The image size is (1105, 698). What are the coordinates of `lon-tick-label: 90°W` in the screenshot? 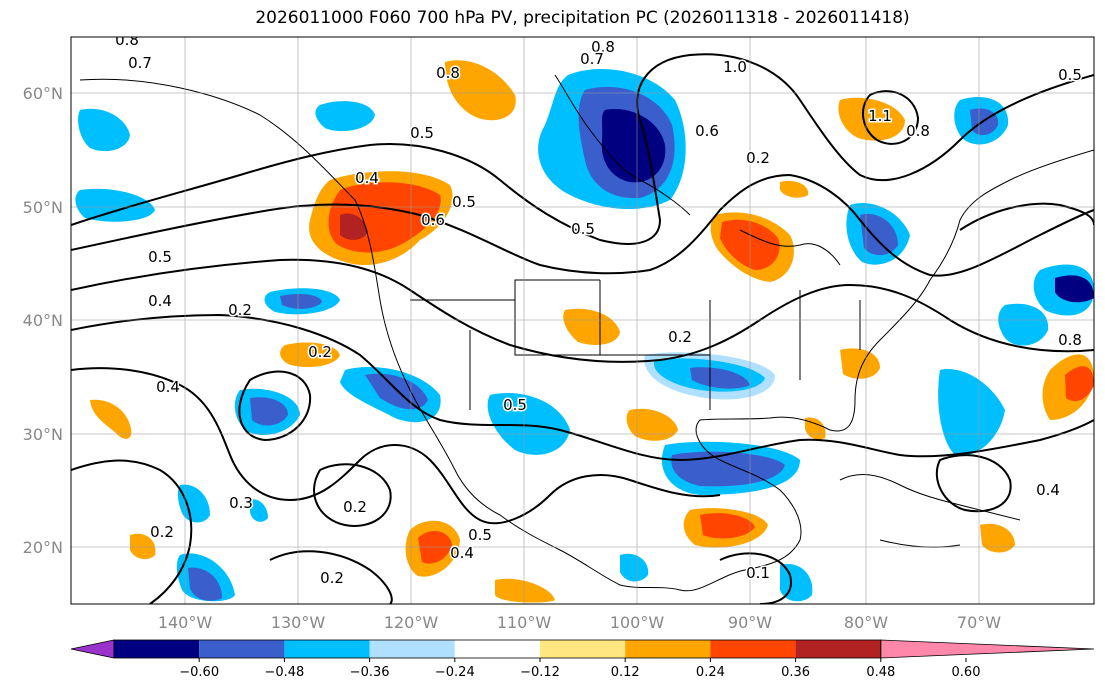 It's located at (750, 622).